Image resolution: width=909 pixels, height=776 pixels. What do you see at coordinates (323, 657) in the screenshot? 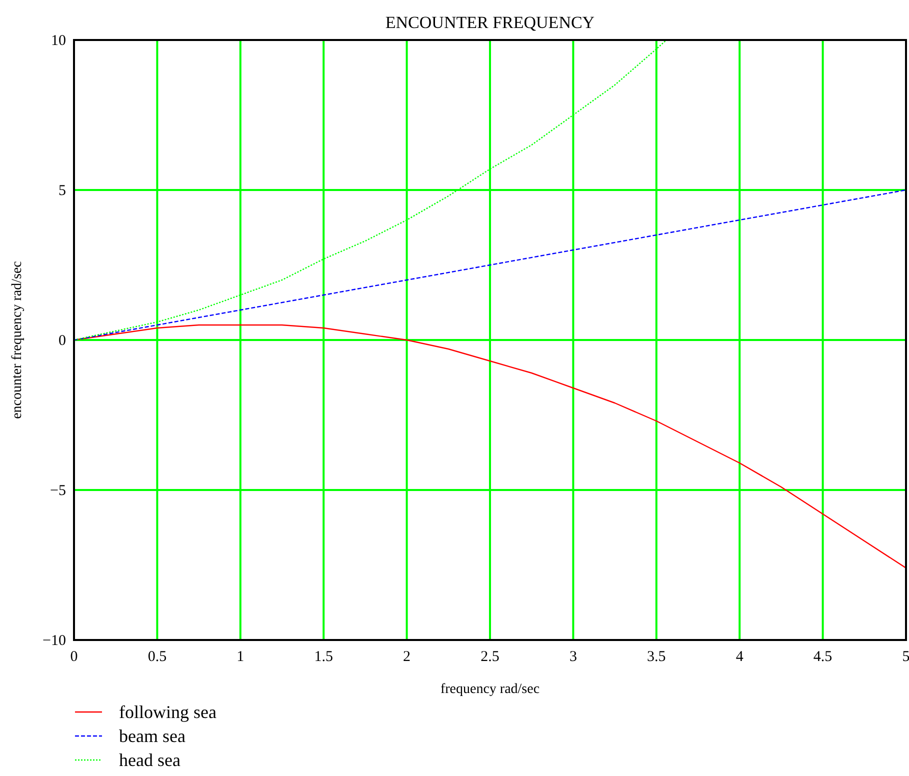
I see `x-tick-label: 1.5` at bounding box center [323, 657].